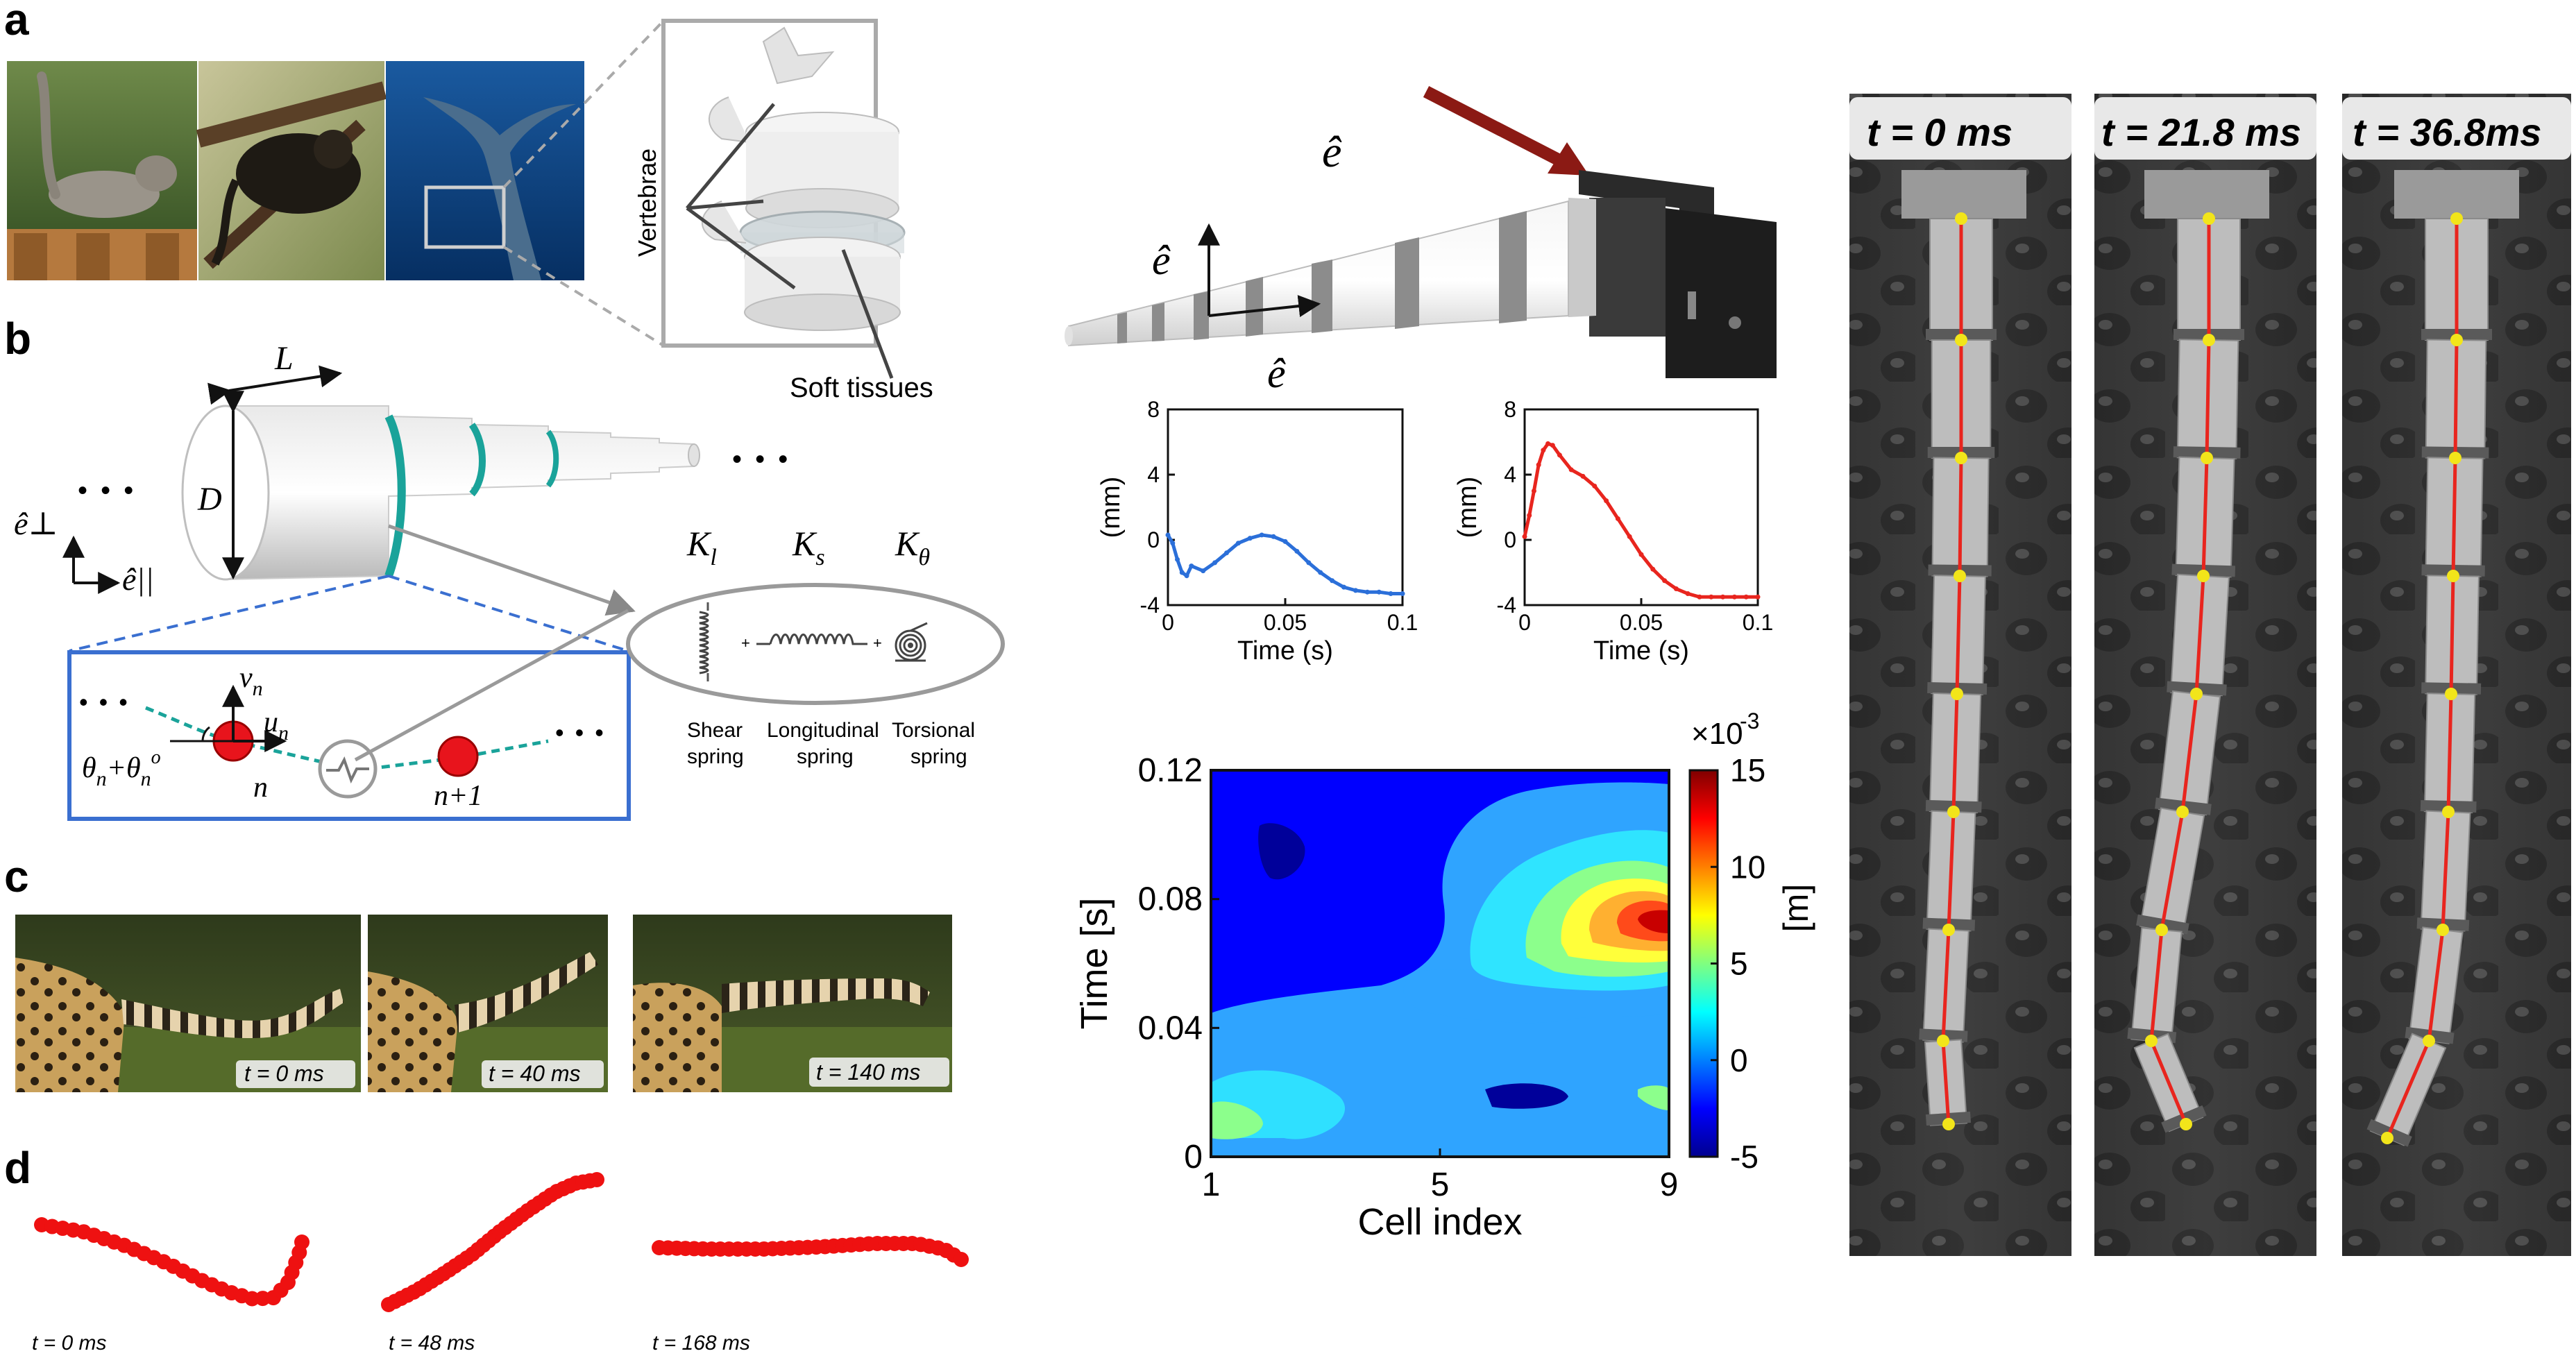 Image resolution: width=2576 pixels, height=1358 pixels. I want to click on y-tick-label: 0.04, so click(1170, 1028).